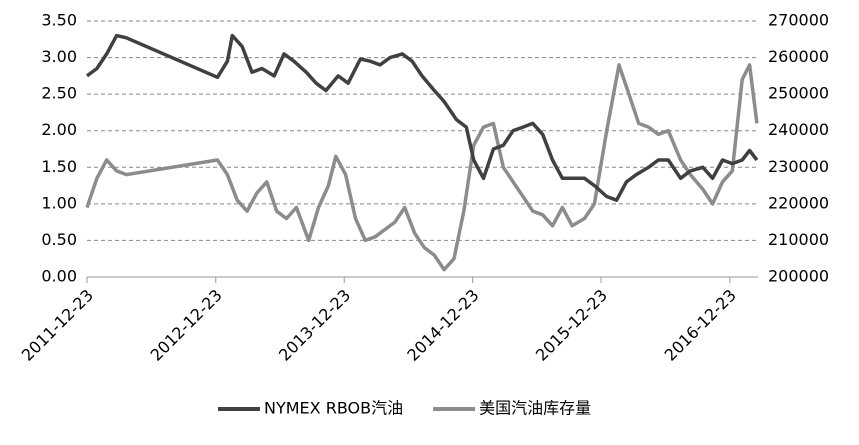 This screenshot has height=445, width=859. Describe the element at coordinates (314, 325) in the screenshot. I see `x-tick-label: 2013-12-23` at that location.